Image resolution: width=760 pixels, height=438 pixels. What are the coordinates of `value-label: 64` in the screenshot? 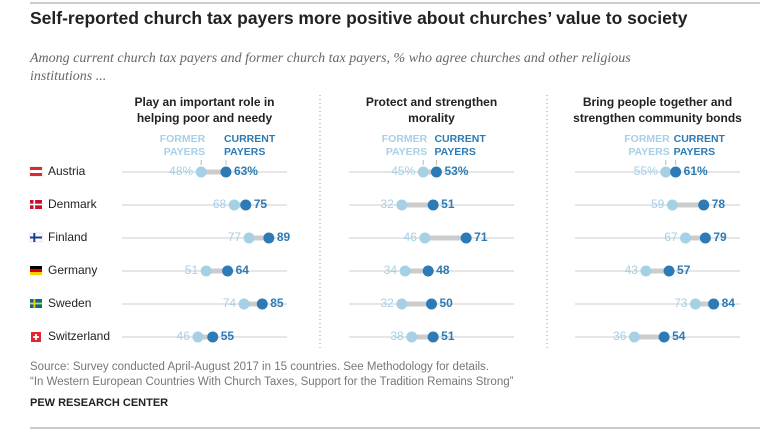 It's located at (243, 270).